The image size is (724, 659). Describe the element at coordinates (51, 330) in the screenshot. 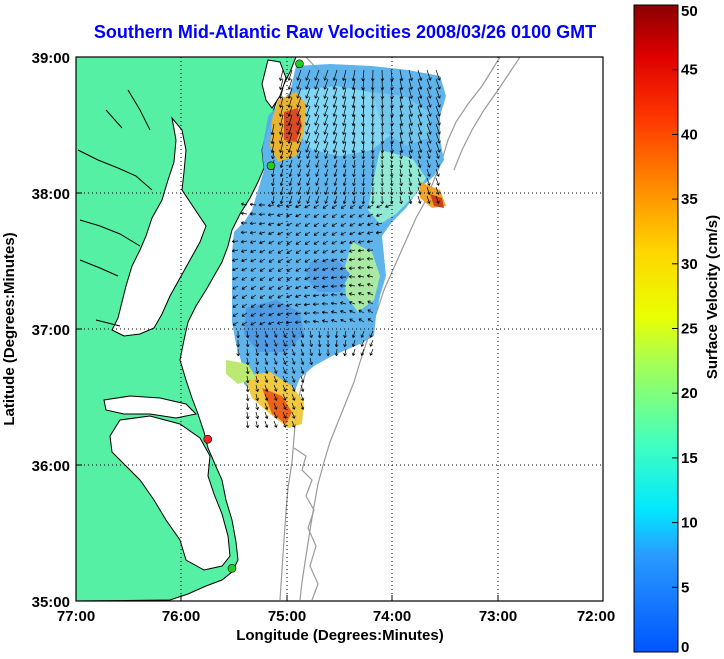

I see `y-tick-label: 37:00` at that location.